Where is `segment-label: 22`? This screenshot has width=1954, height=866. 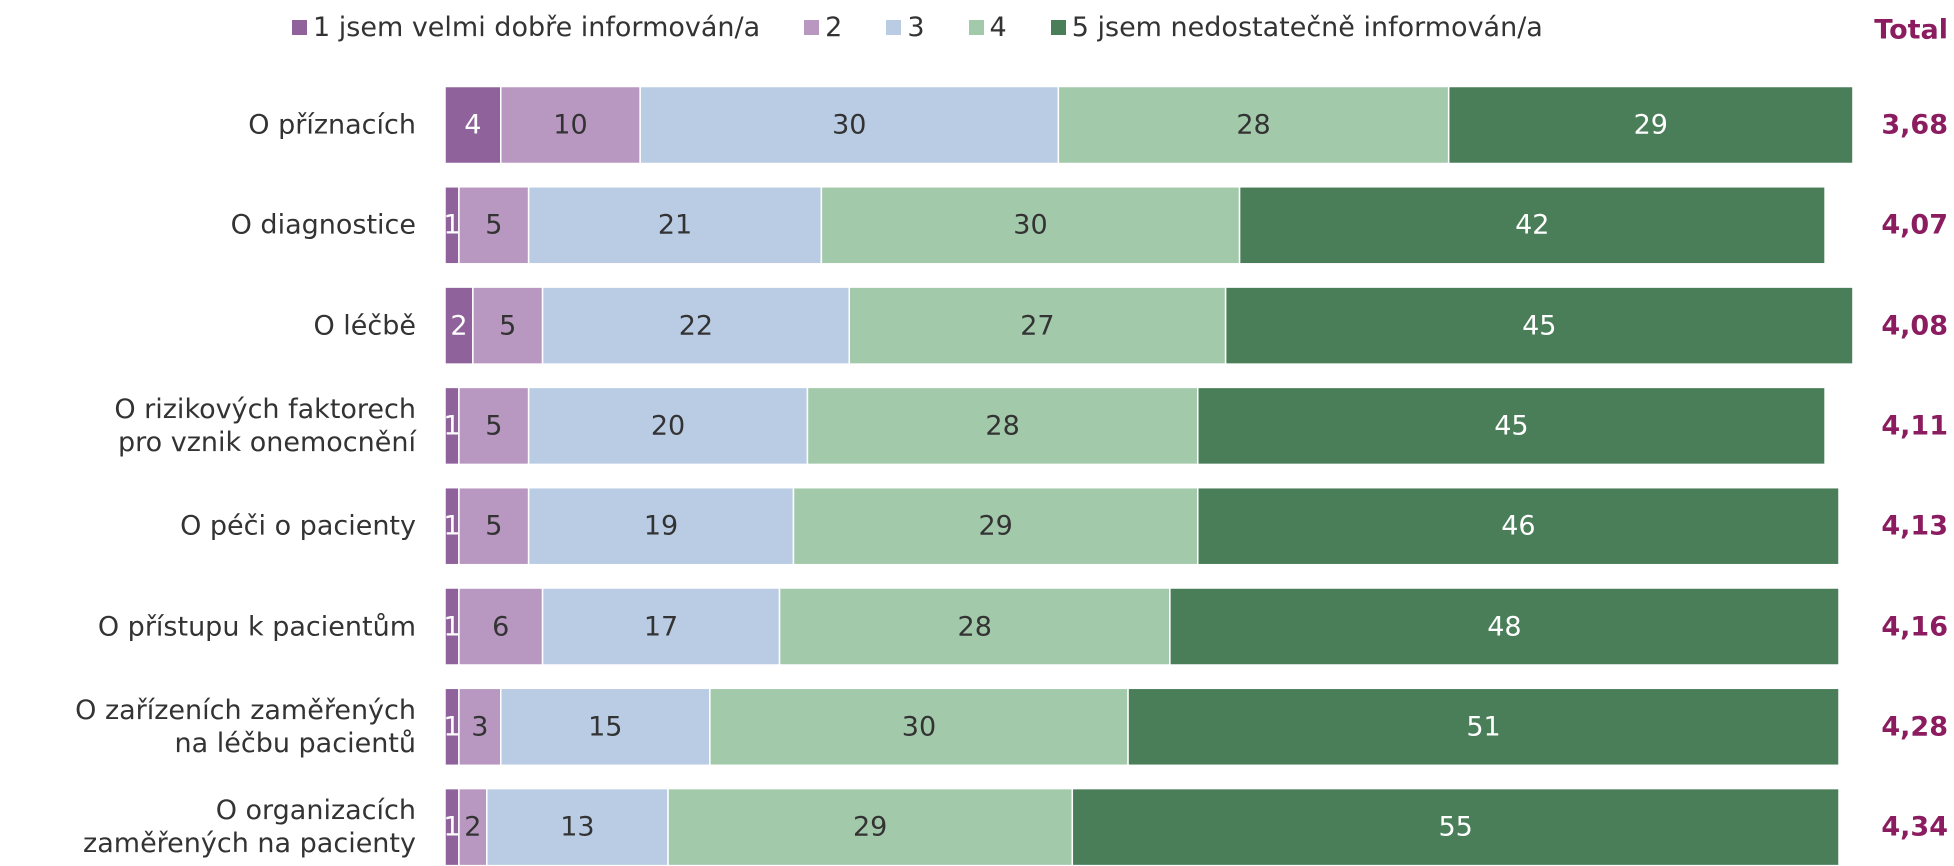
segment-label: 22 is located at coordinates (696, 326).